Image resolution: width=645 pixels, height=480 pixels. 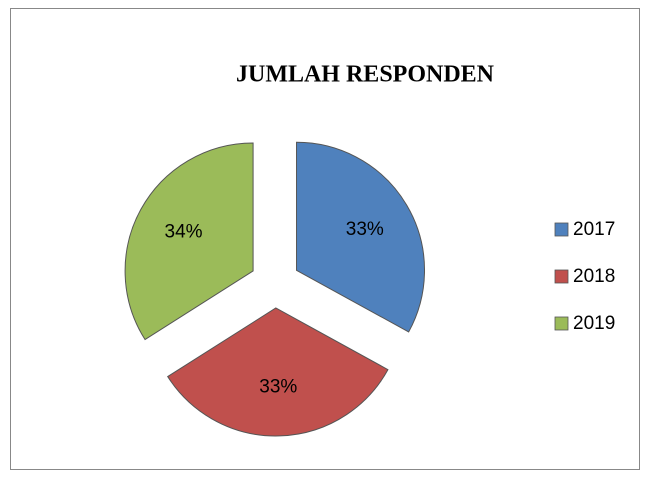 I want to click on legend-label: 2018, so click(x=594, y=276).